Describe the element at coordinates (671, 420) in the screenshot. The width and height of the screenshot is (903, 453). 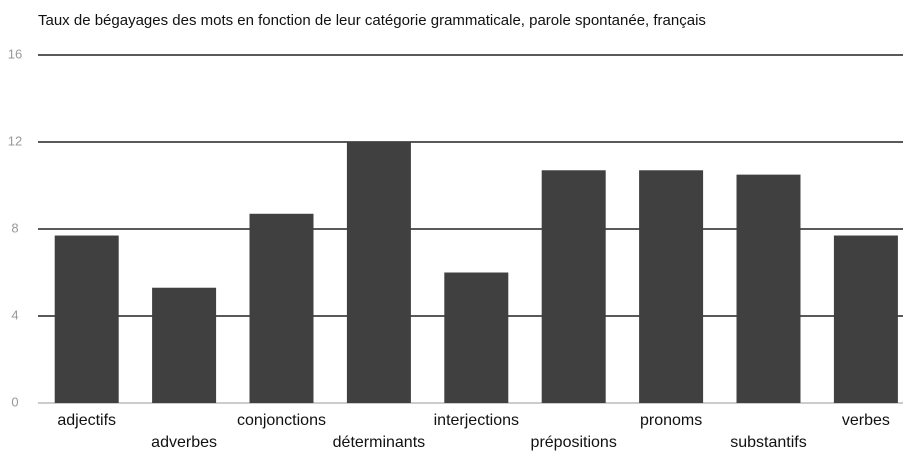
I see `x-tick-label: pronoms` at that location.